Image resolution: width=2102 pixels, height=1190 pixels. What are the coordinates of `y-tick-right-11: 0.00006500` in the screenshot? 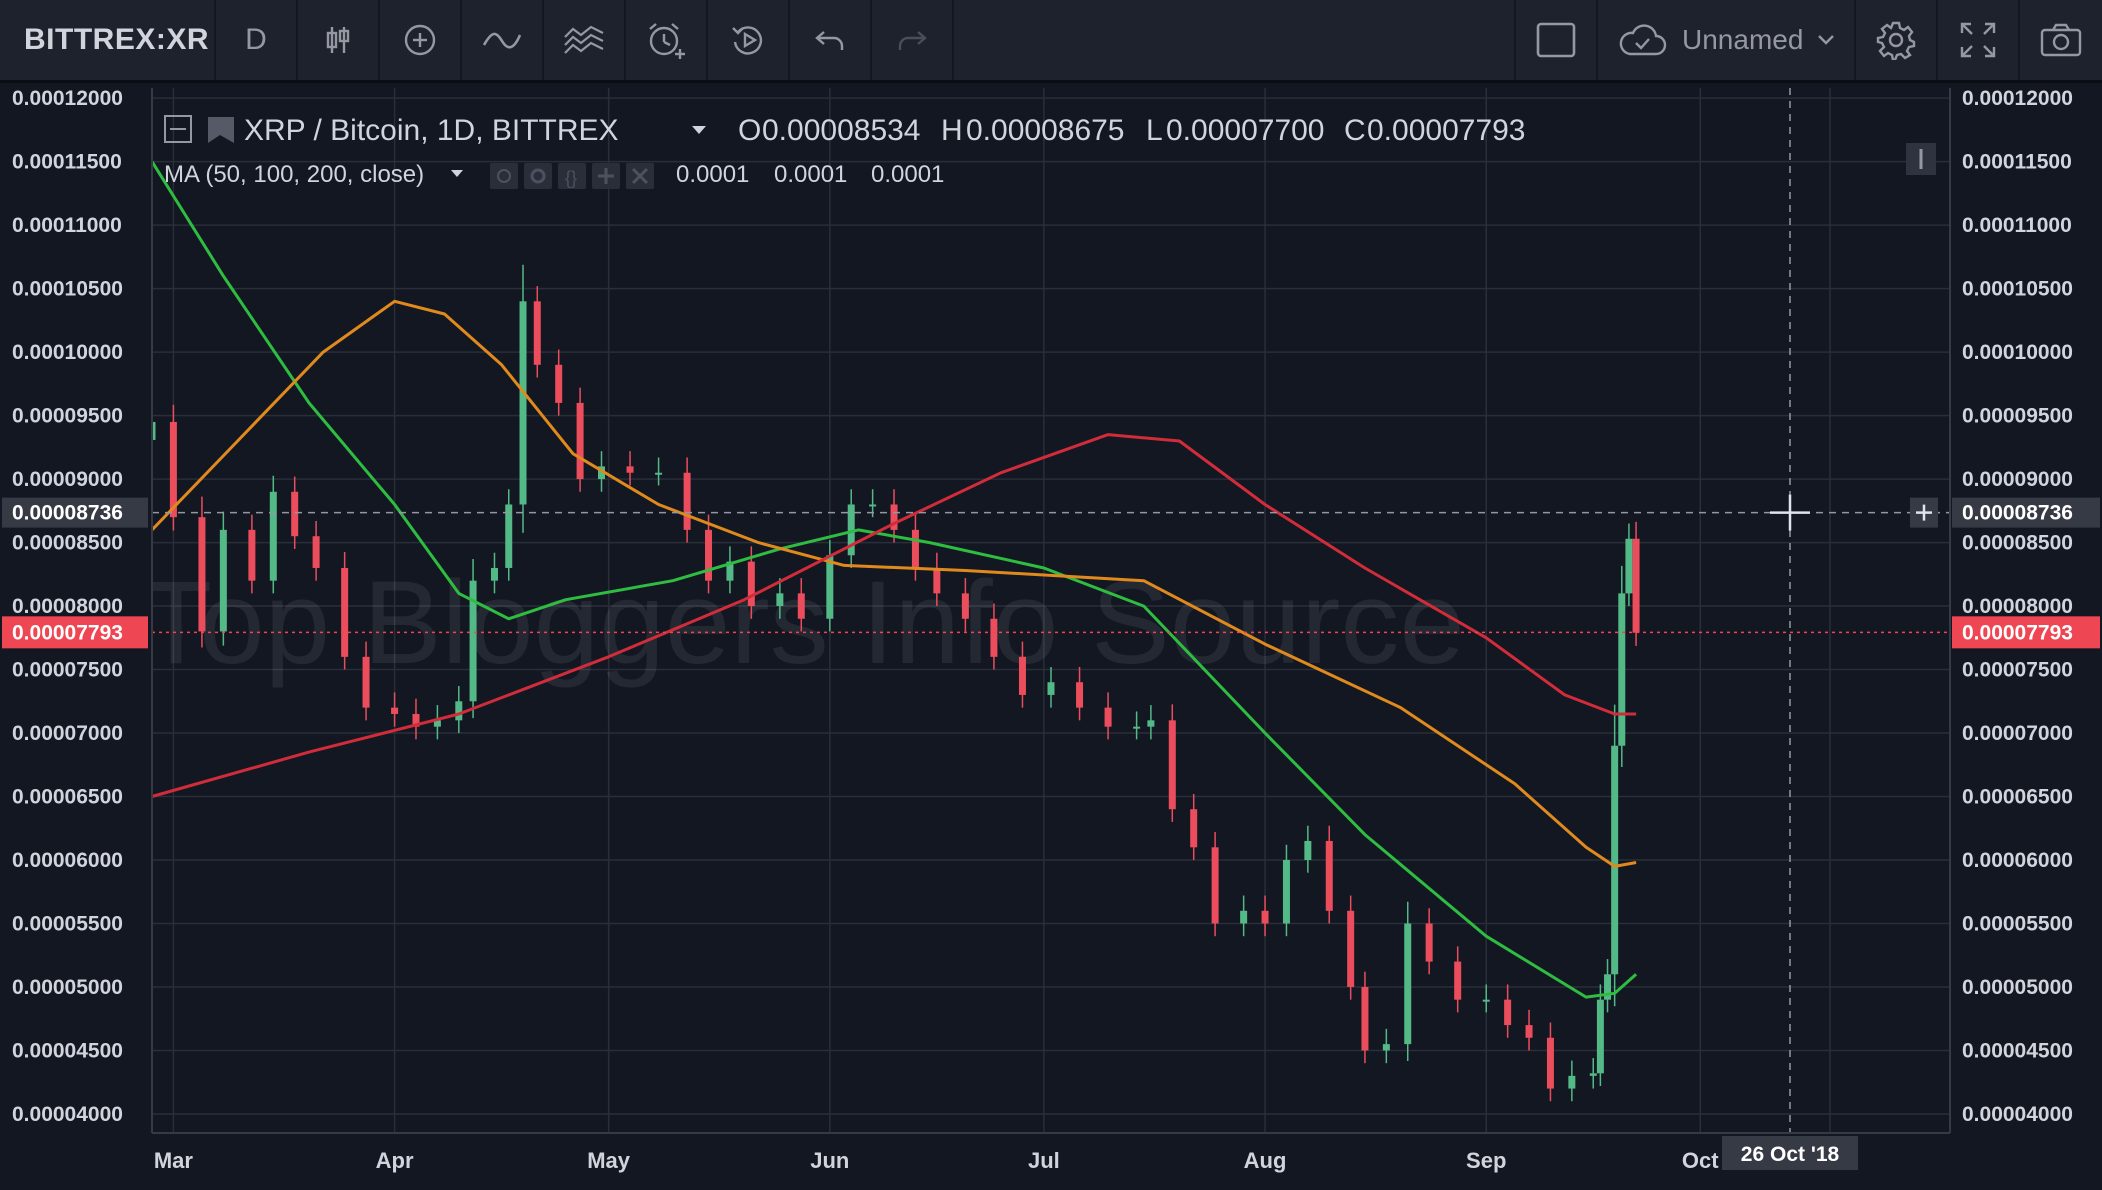 It's located at (2017, 797).